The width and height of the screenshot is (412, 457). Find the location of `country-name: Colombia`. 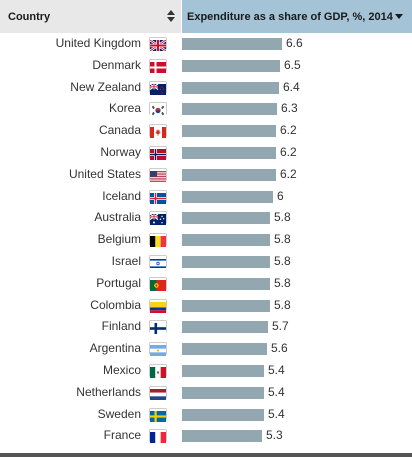

country-name: Colombia is located at coordinates (115, 304).